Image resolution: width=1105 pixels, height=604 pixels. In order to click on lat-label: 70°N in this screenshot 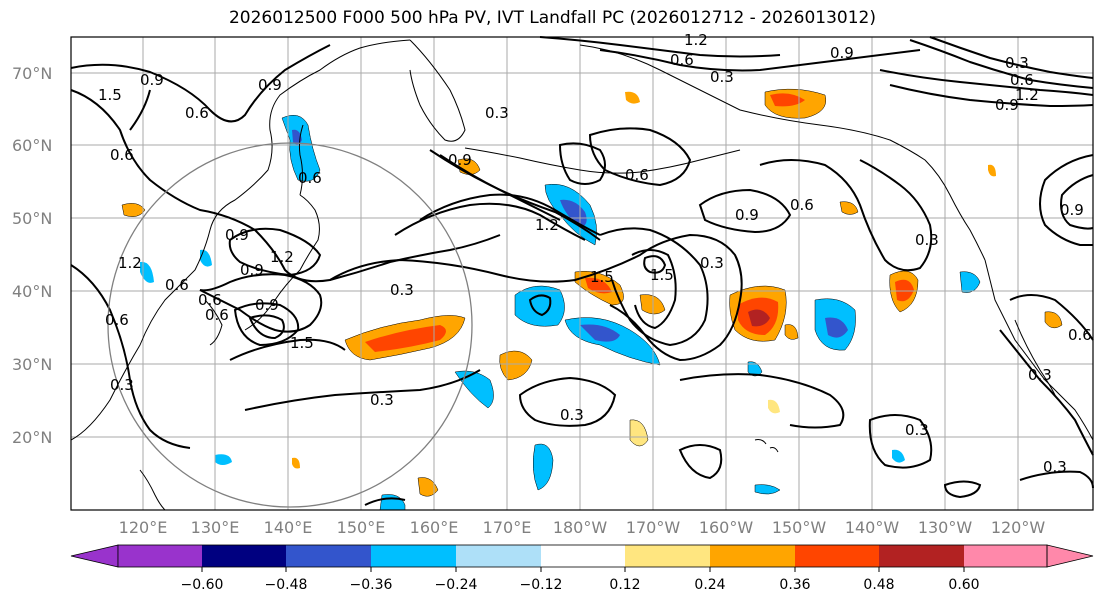, I will do `click(32, 73)`.